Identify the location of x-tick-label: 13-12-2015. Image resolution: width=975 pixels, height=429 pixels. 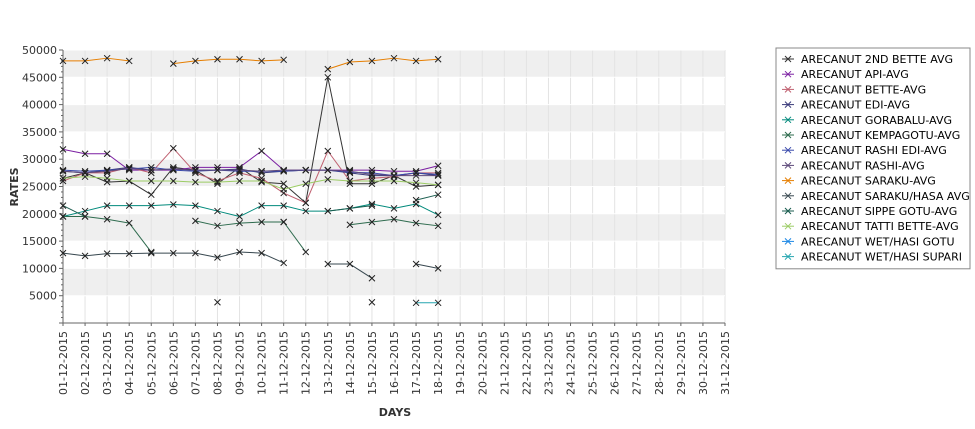
(328, 363).